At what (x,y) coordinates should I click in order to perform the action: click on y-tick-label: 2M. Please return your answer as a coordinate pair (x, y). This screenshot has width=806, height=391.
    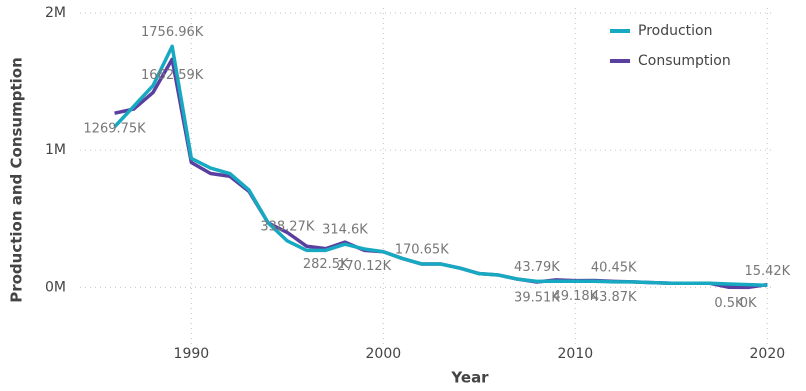
    Looking at the image, I should click on (55, 13).